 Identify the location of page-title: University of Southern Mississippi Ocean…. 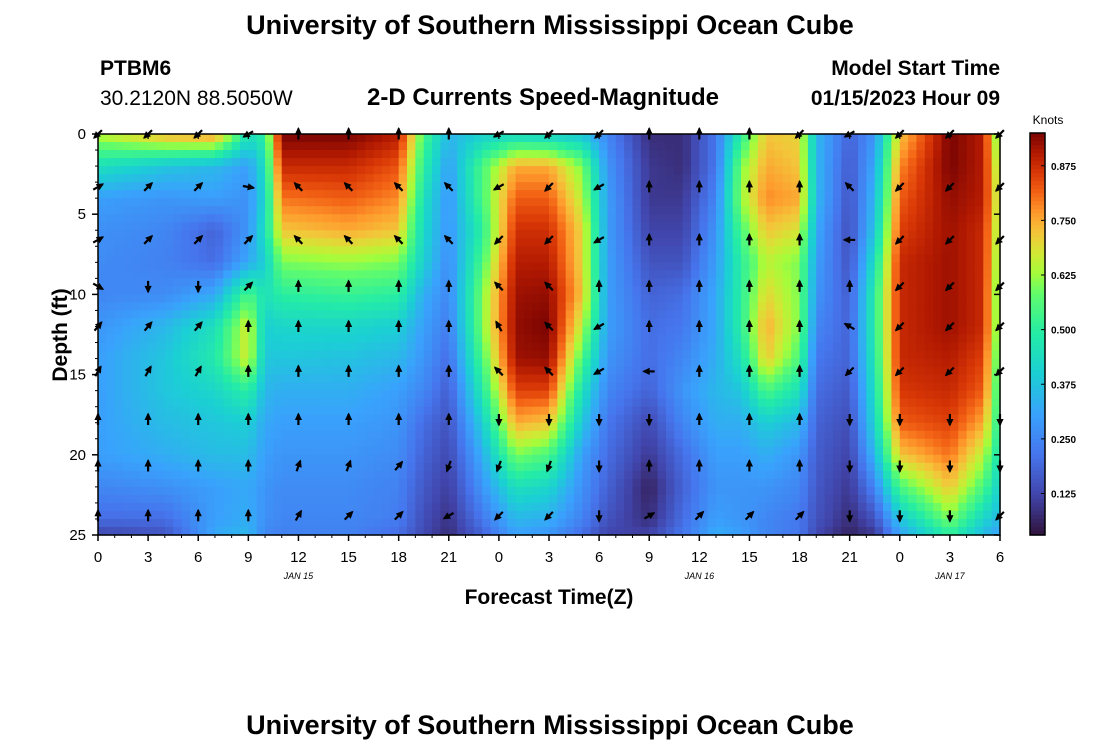
(550, 25).